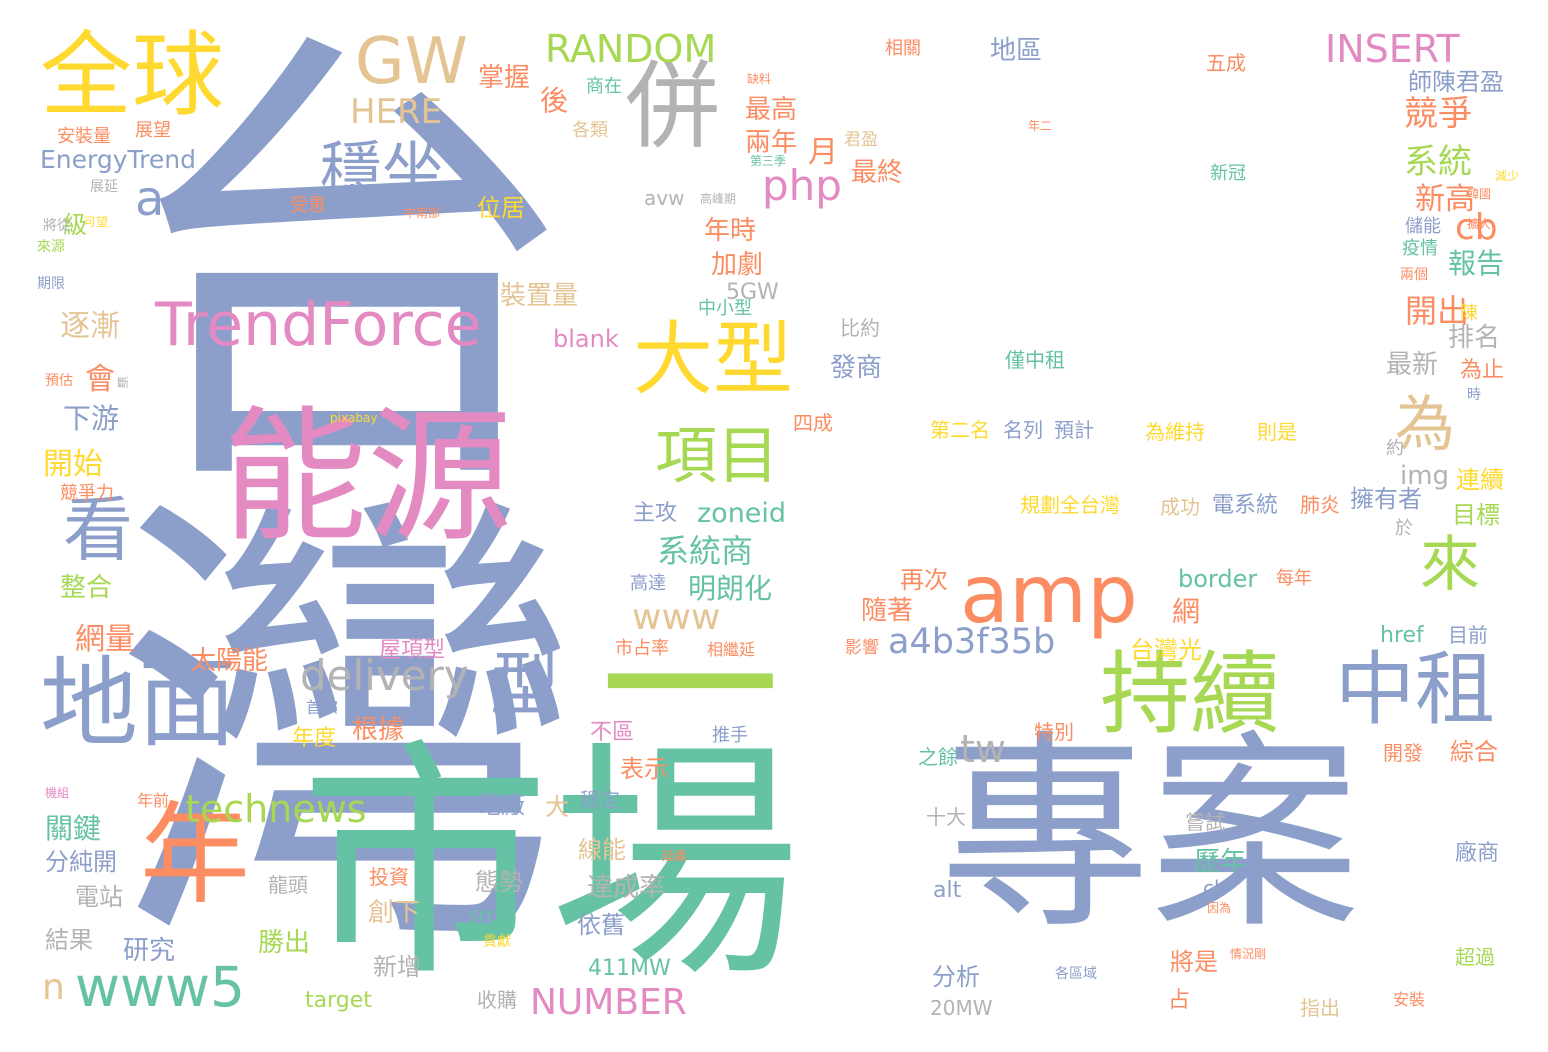 This screenshot has height=1052, width=1548. I want to click on word-blank: blank, so click(586, 339).